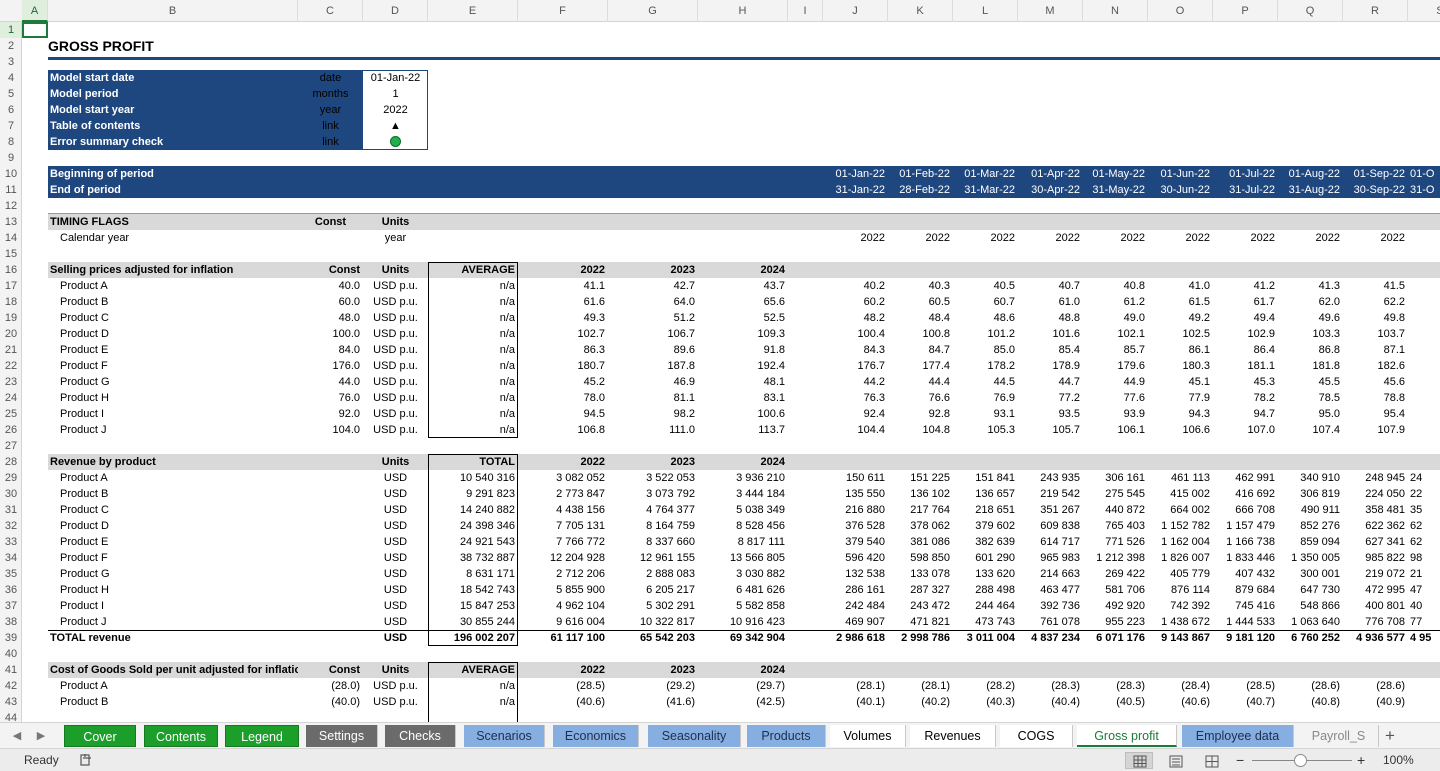  What do you see at coordinates (11, 670) in the screenshot?
I see `row-header-41: 41` at bounding box center [11, 670].